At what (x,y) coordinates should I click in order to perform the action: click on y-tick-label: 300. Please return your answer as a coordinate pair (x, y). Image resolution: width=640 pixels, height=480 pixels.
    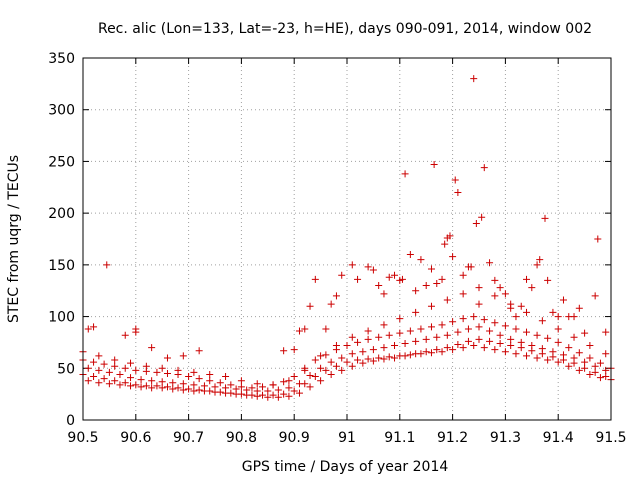
    Looking at the image, I should click on (61, 111).